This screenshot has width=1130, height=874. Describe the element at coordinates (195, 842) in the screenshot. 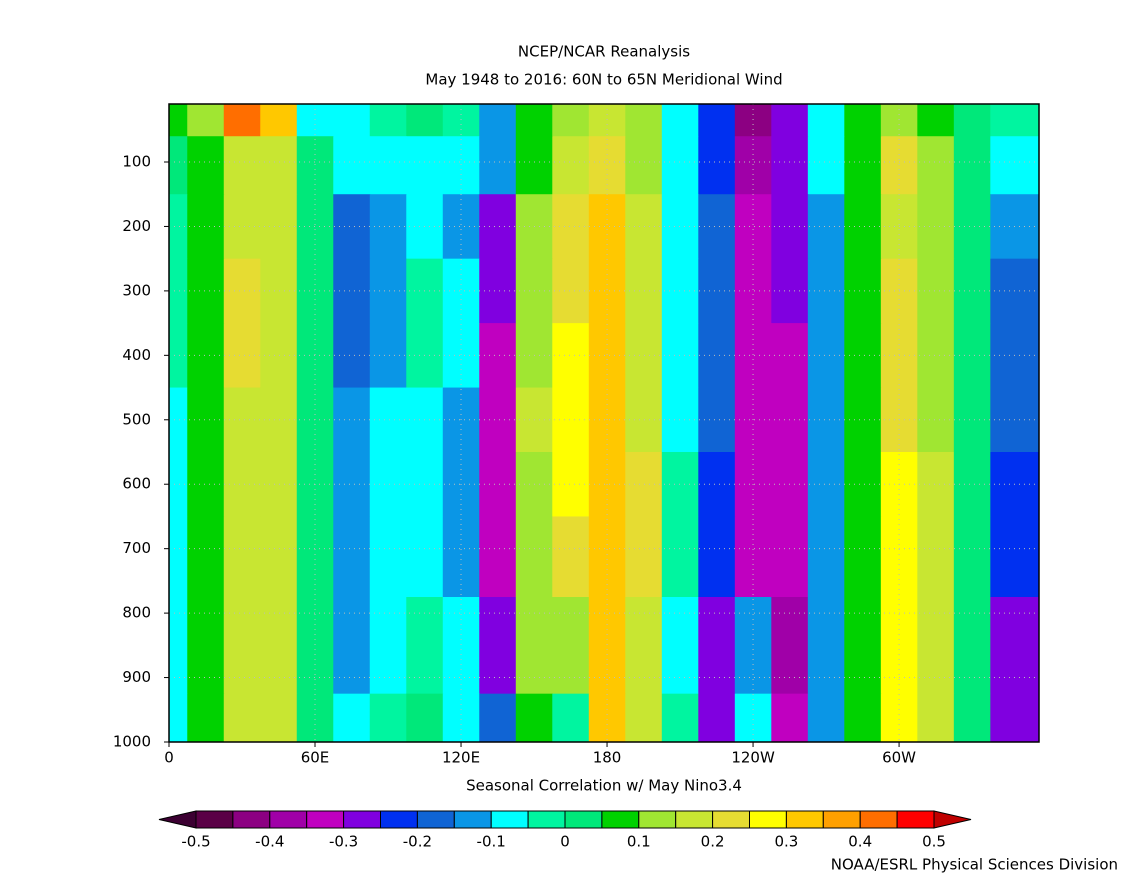

I see `colorbar-tick-label: -0.5` at that location.